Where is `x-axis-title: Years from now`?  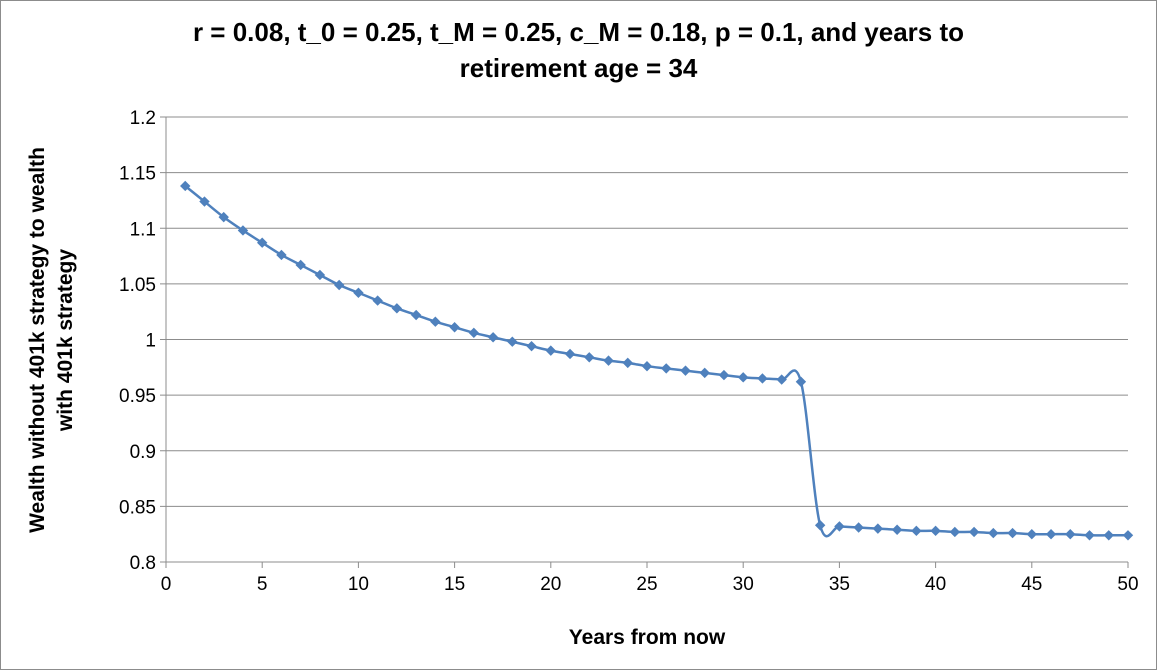 x-axis-title: Years from now is located at coordinates (647, 637).